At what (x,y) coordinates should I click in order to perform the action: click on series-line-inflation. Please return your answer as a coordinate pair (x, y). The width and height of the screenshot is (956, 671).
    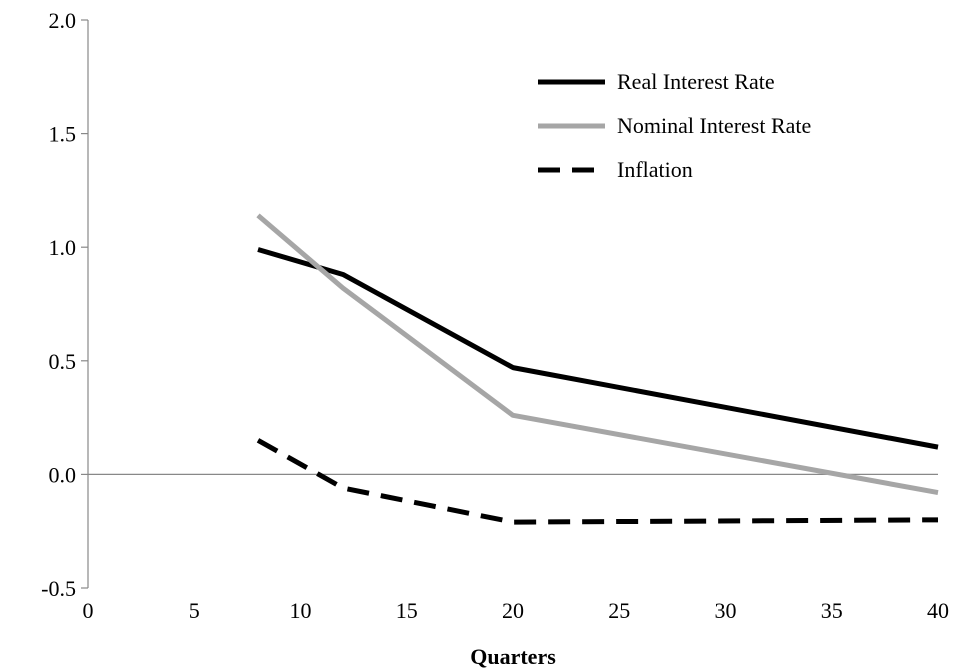
    Looking at the image, I should click on (597, 481).